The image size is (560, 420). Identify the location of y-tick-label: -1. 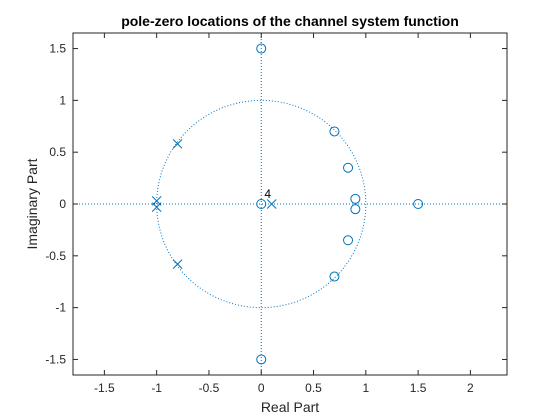
(60, 308).